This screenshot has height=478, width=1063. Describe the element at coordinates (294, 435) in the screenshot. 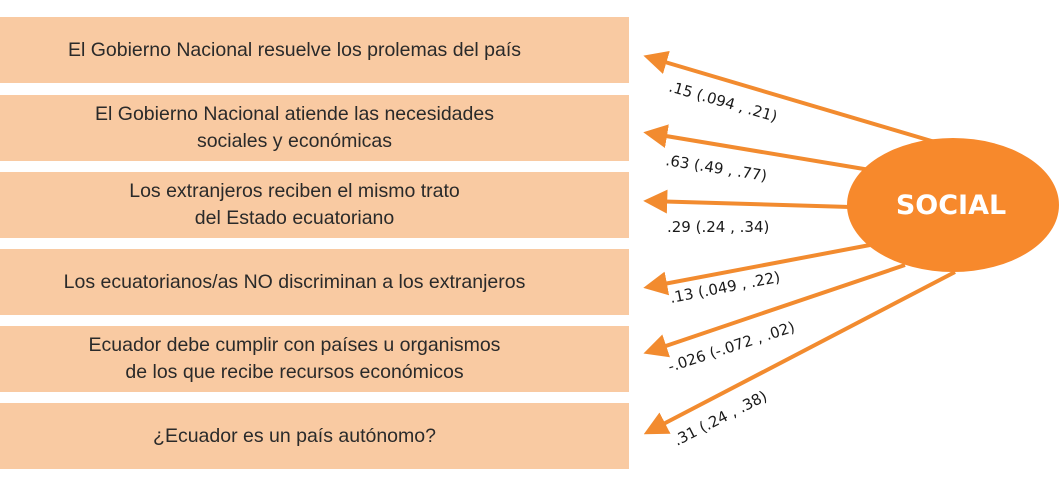

I see `indicator-text-6: ¿Ecuador es un país autónomo?` at that location.